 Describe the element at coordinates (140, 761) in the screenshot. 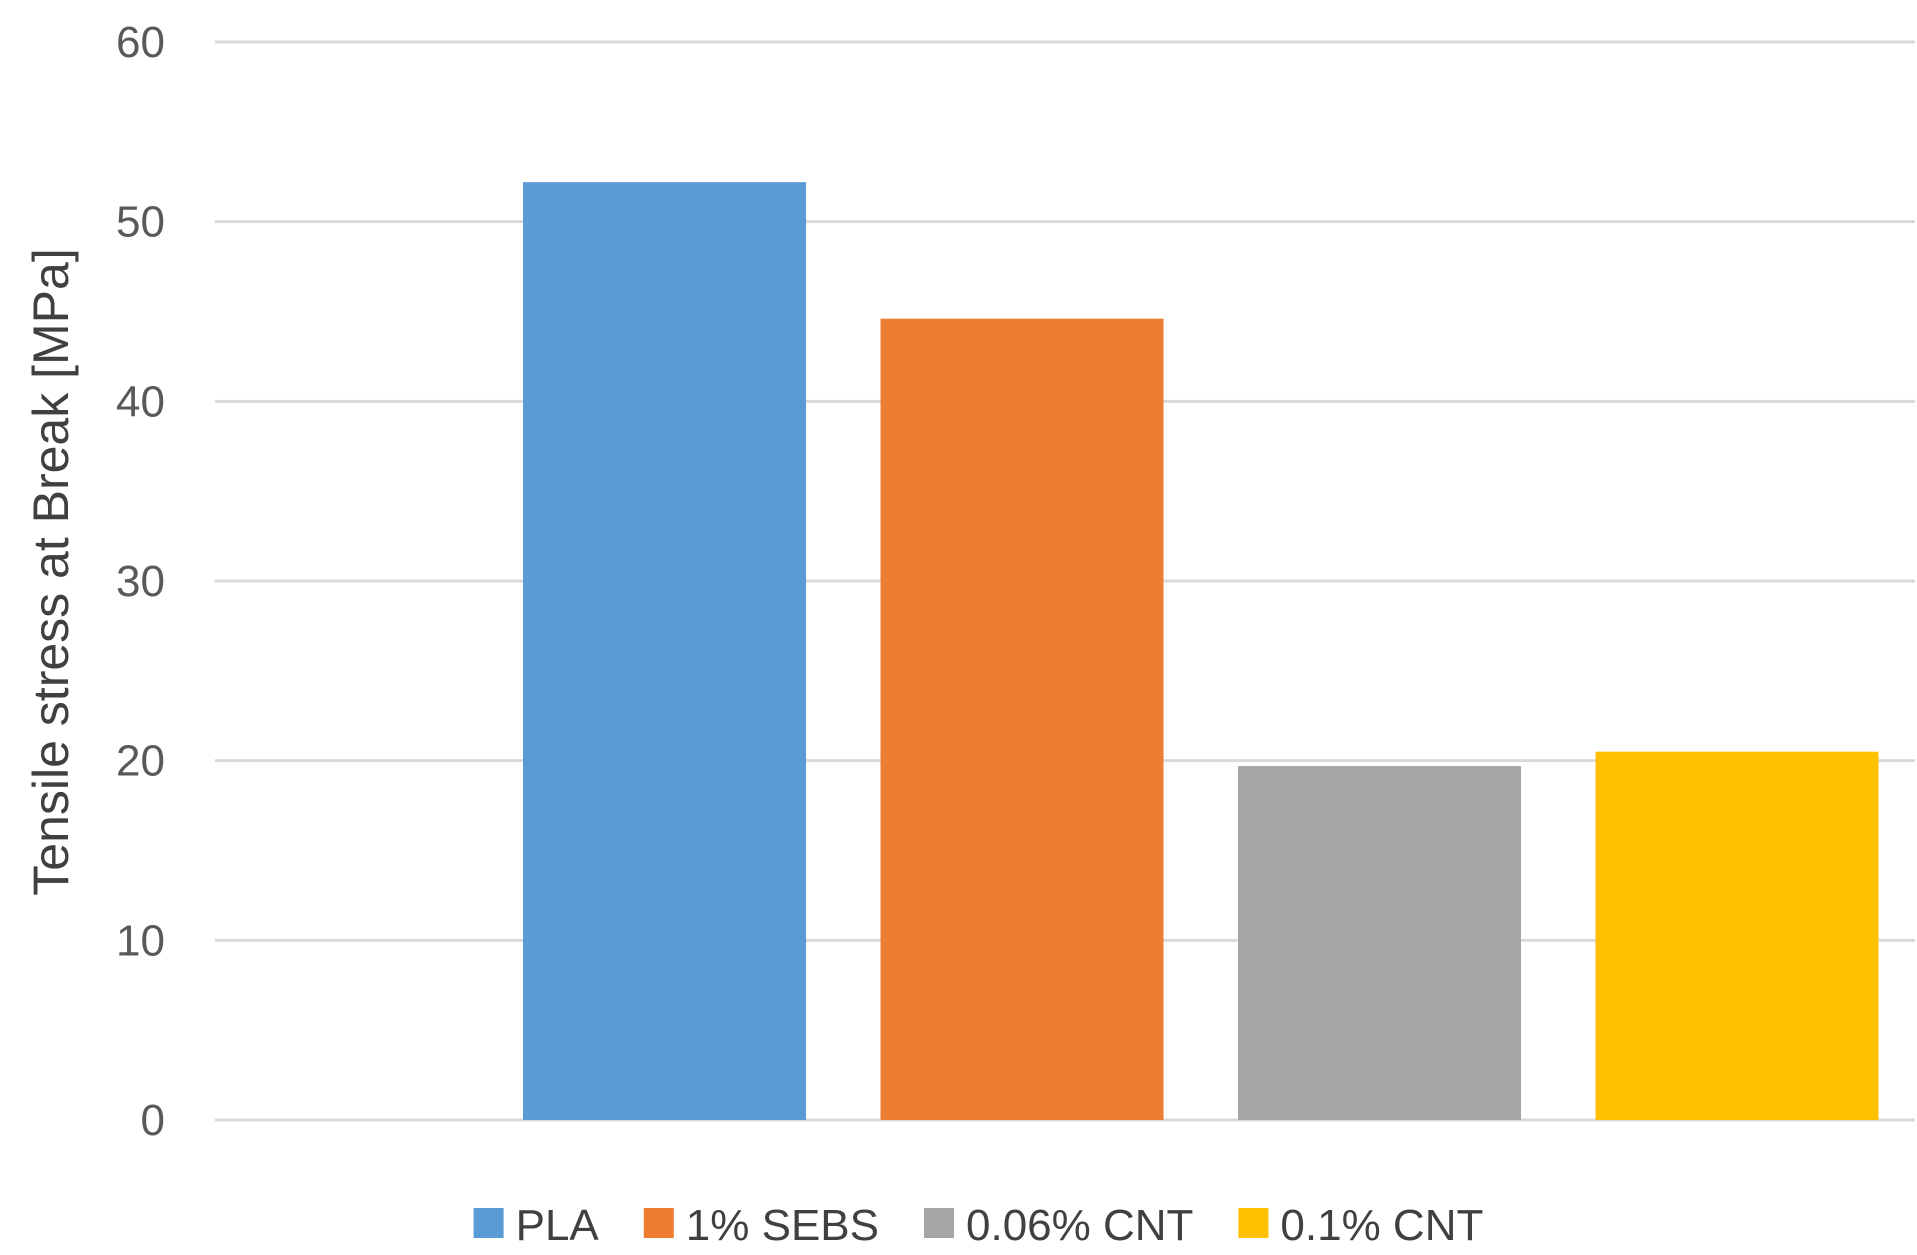

I see `y-tick-label: 20` at that location.